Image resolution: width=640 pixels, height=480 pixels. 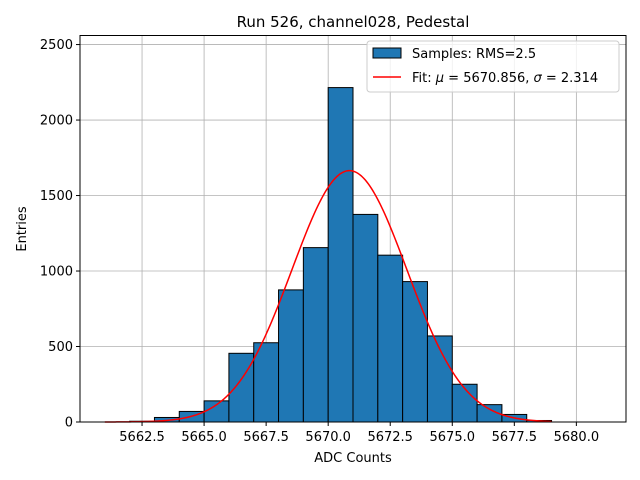 I want to click on legend-fit-mu-symbol: μ, so click(x=439, y=78).